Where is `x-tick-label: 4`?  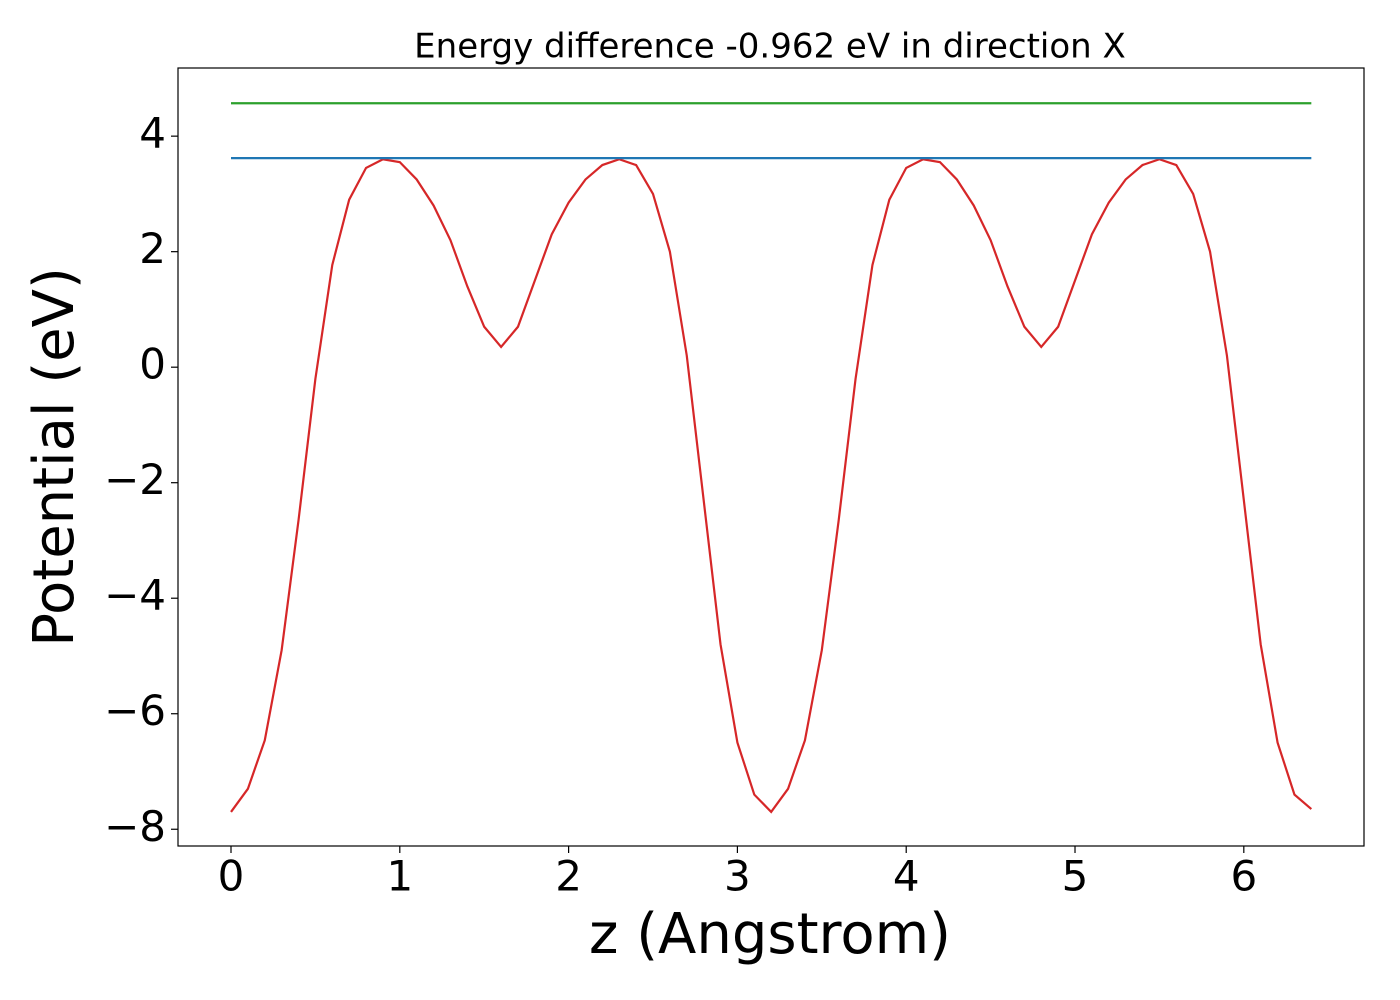
x-tick-label: 4 is located at coordinates (906, 876).